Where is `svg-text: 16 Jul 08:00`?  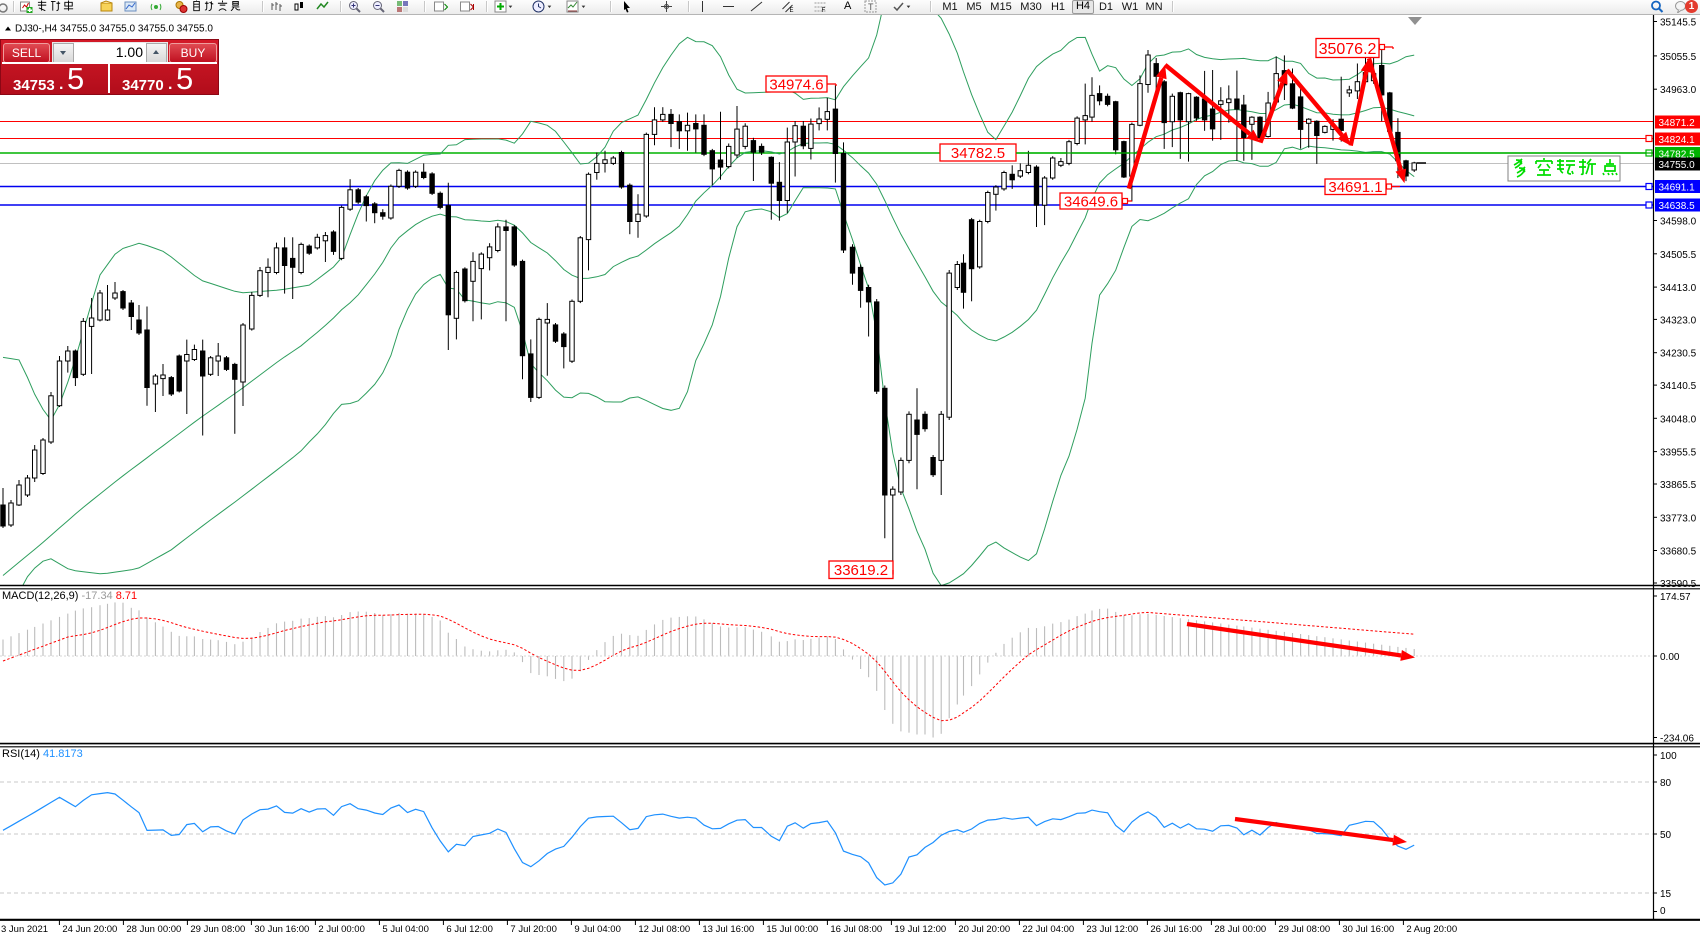
svg-text: 16 Jul 08:00 is located at coordinates (856, 929).